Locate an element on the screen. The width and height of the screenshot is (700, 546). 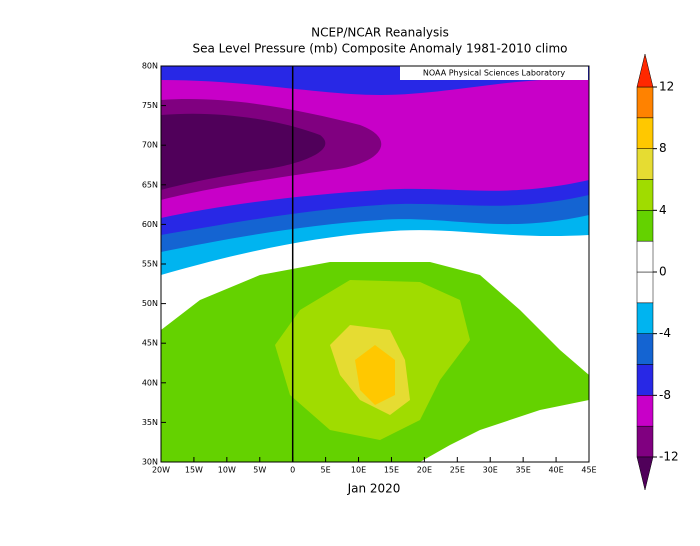
colorbar-tick-label: -4 is located at coordinates (665, 333).